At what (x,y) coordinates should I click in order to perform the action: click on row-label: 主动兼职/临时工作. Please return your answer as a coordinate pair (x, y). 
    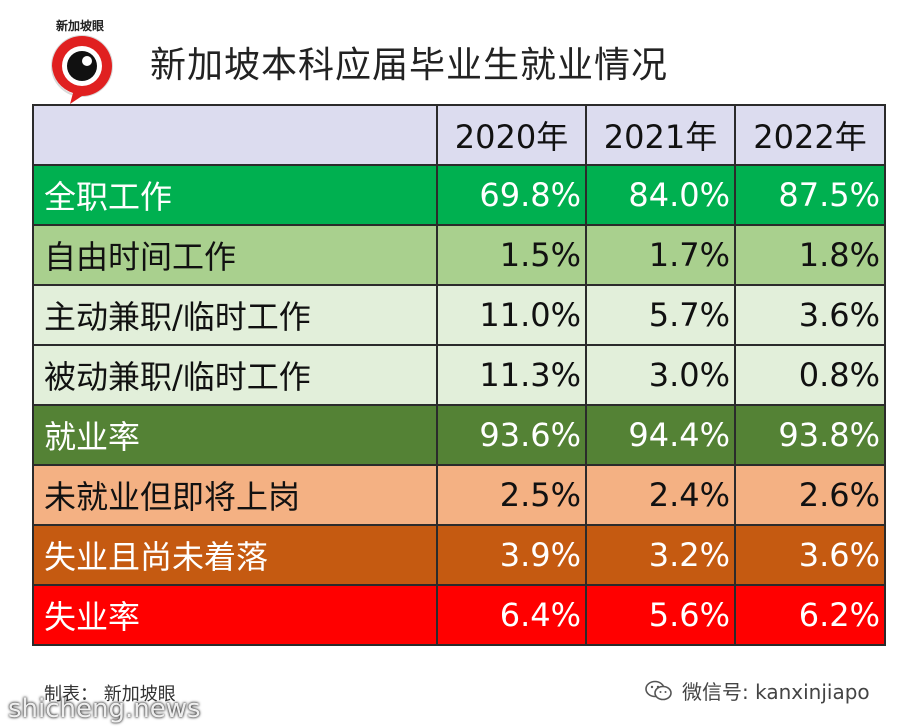
    Looking at the image, I should click on (235, 315).